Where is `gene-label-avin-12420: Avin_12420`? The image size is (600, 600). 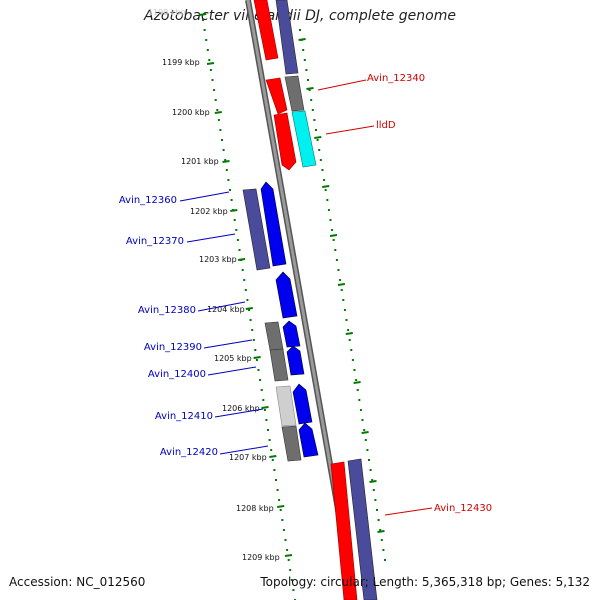 gene-label-avin-12420: Avin_12420 is located at coordinates (189, 452).